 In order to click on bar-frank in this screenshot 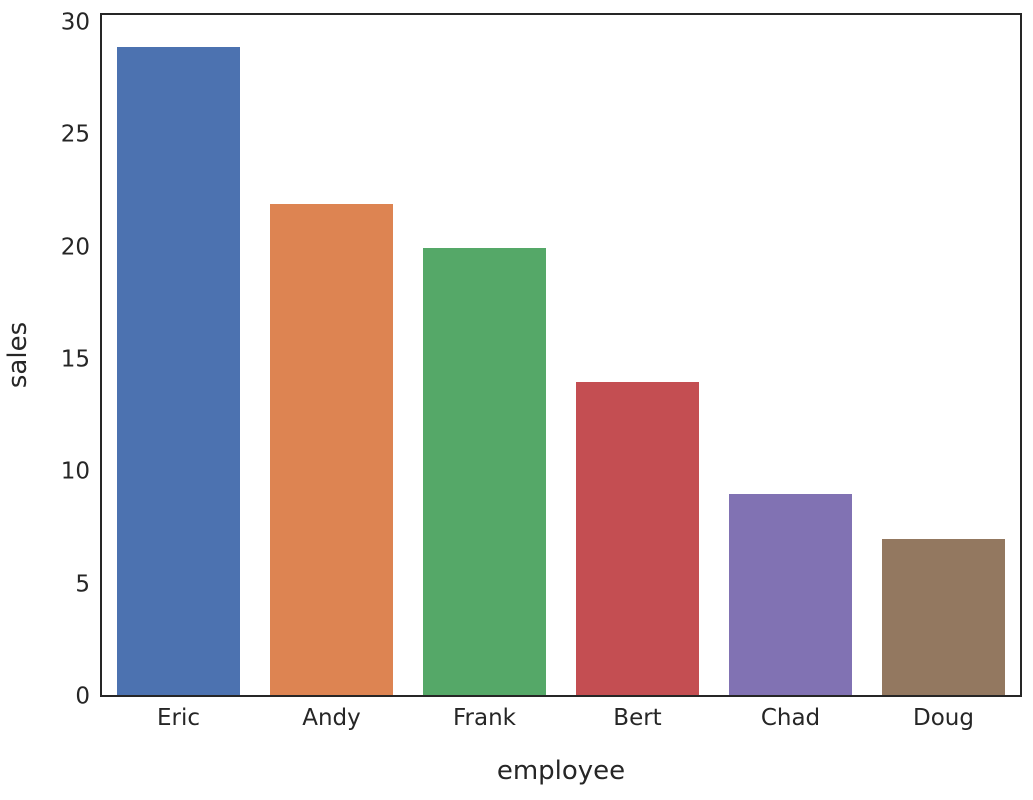, I will do `click(484, 471)`.